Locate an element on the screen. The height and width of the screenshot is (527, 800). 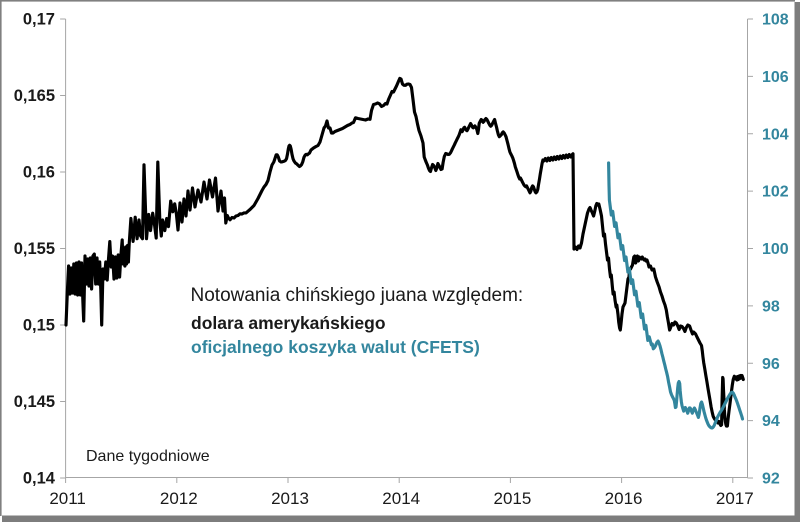
svg-text: 0,15 is located at coordinates (39, 326).